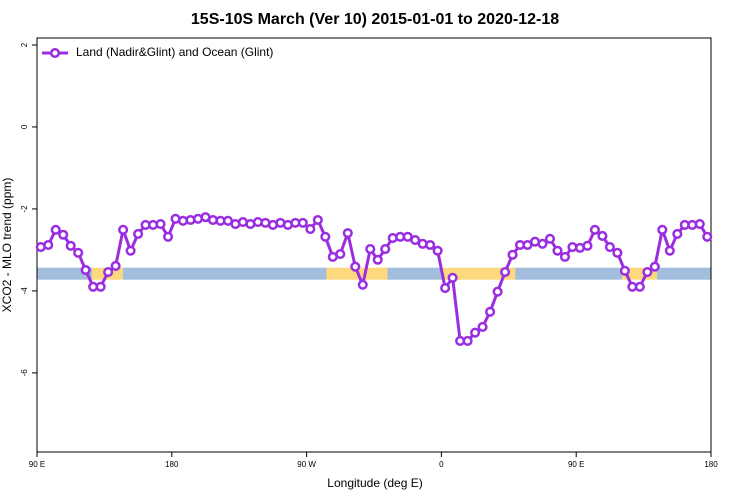 The height and width of the screenshot is (500, 750). What do you see at coordinates (374, 483) in the screenshot?
I see `x-axis-label: Longitude (deg E)` at bounding box center [374, 483].